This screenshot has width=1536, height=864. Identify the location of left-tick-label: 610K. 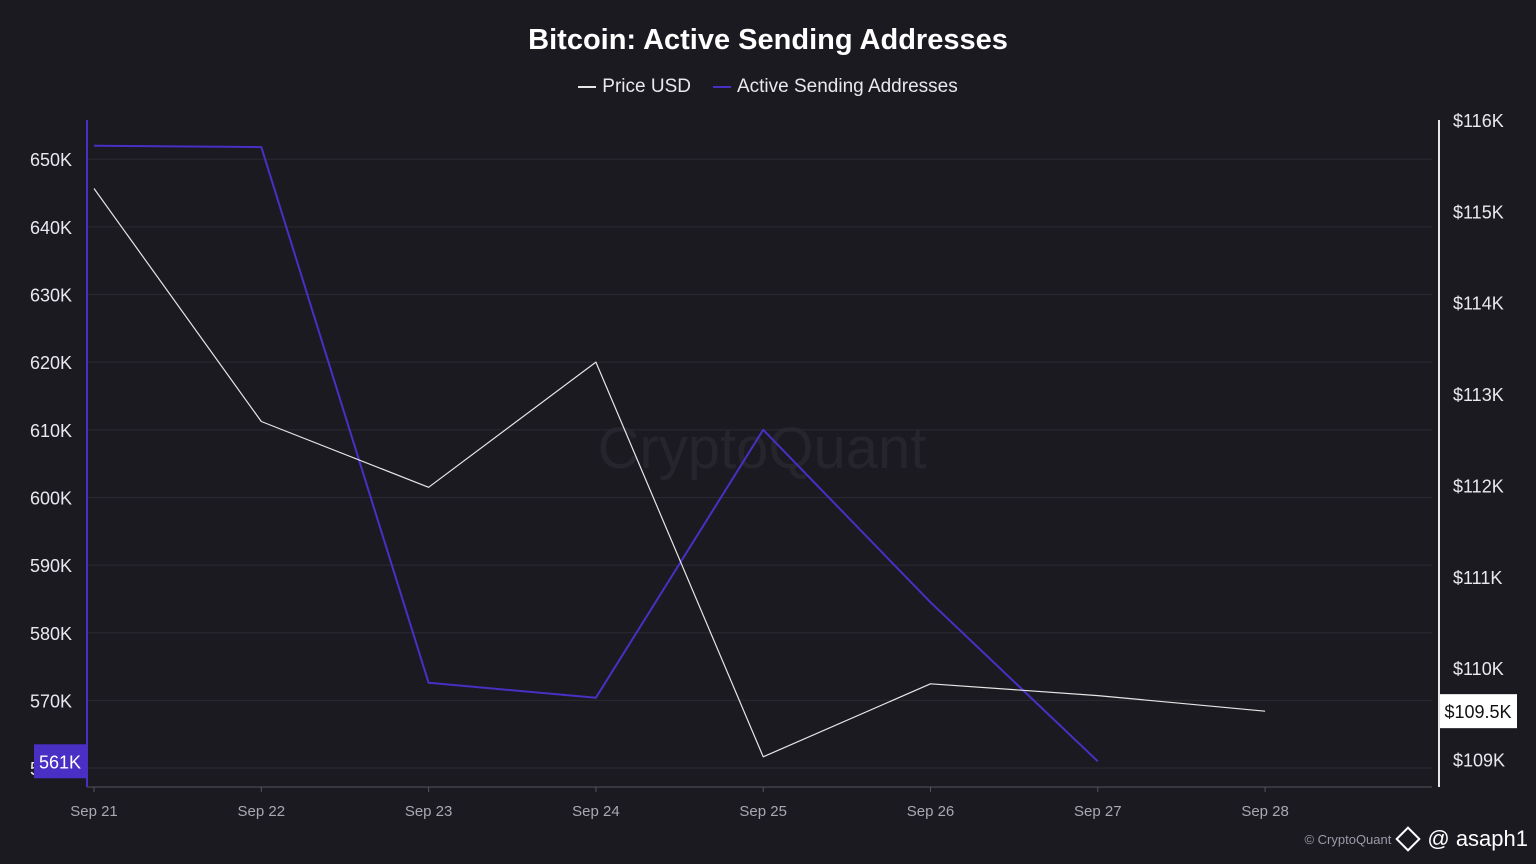
(51, 431).